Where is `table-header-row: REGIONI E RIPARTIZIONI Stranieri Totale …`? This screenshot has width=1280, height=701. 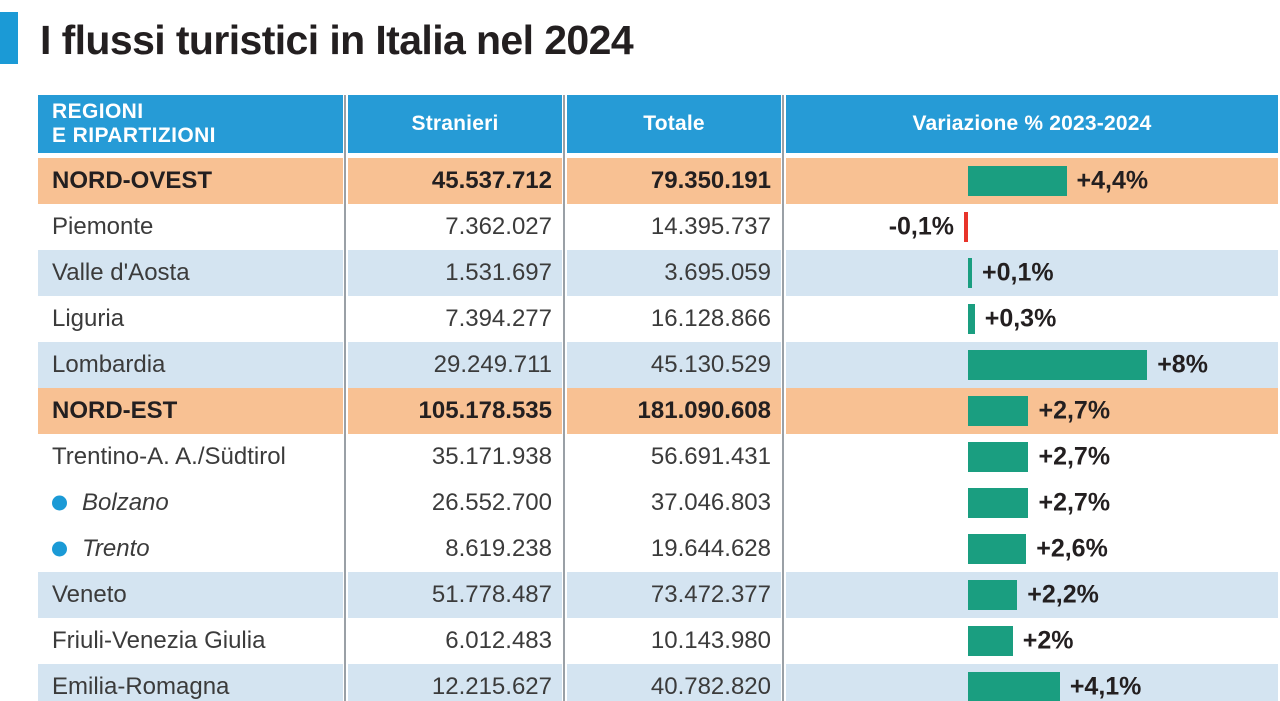 table-header-row: REGIONI E RIPARTIZIONI Stranieri Totale … is located at coordinates (658, 126).